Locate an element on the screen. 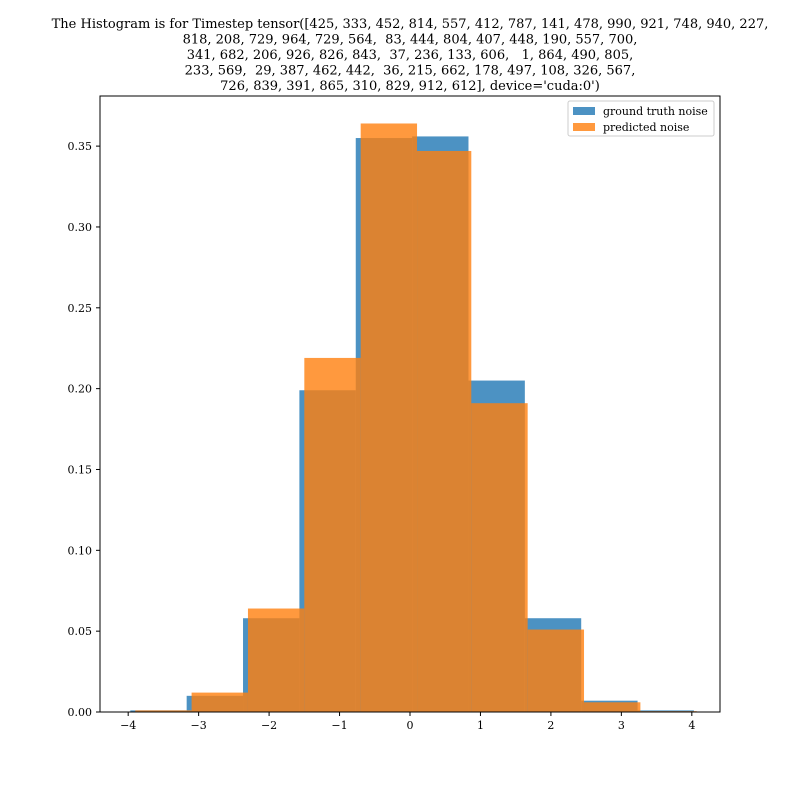 The height and width of the screenshot is (800, 800). legend-label: predicted noise is located at coordinates (646, 127).